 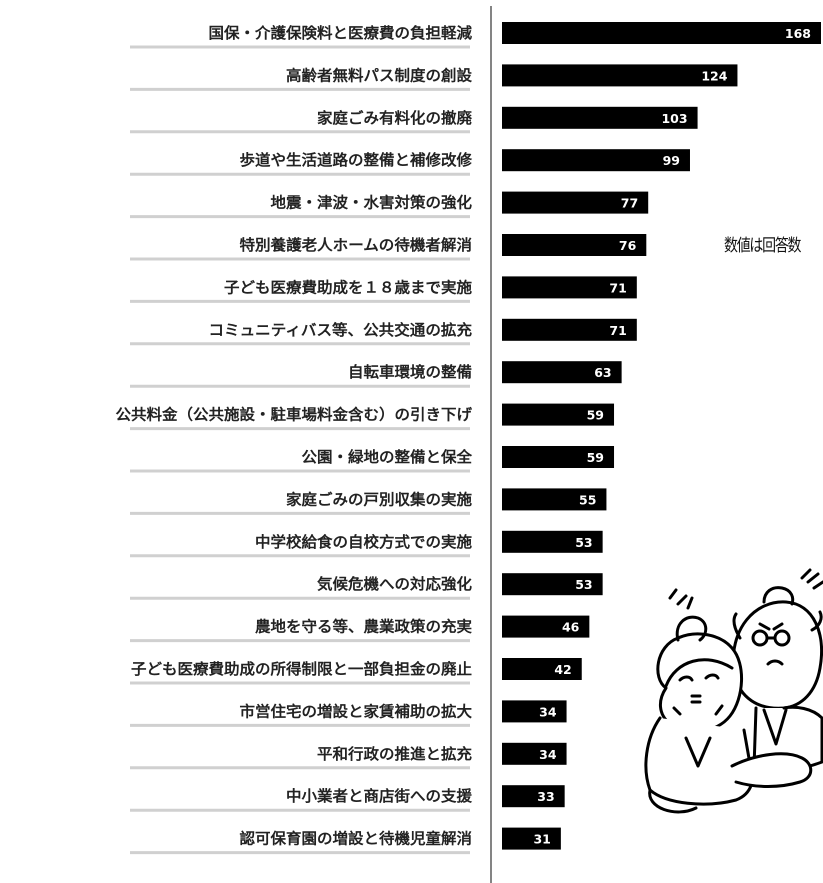 What do you see at coordinates (410, 372) in the screenshot?
I see `category-label: 自転車環境の整備` at bounding box center [410, 372].